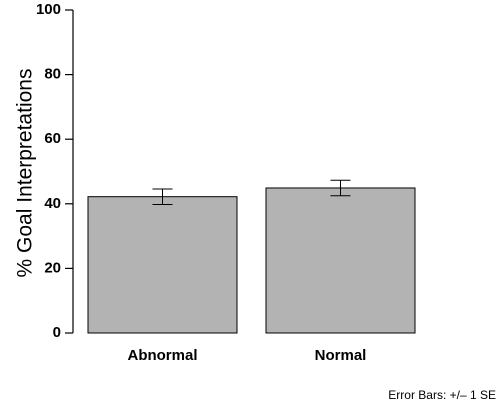 The image size is (503, 408). I want to click on bar-normal, so click(340, 260).